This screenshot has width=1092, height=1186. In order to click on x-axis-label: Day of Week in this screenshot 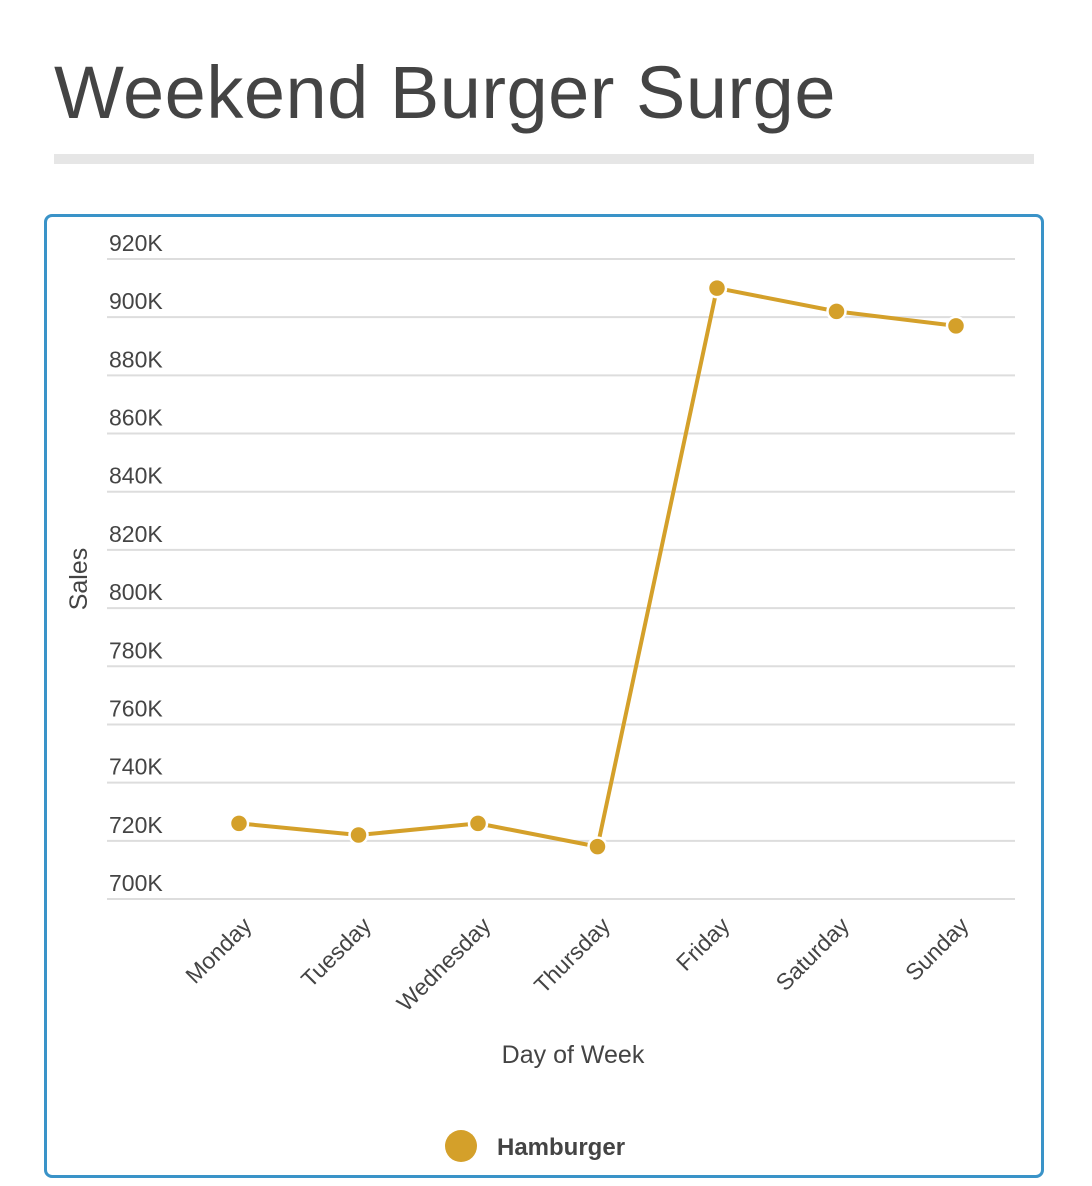, I will do `click(573, 1055)`.